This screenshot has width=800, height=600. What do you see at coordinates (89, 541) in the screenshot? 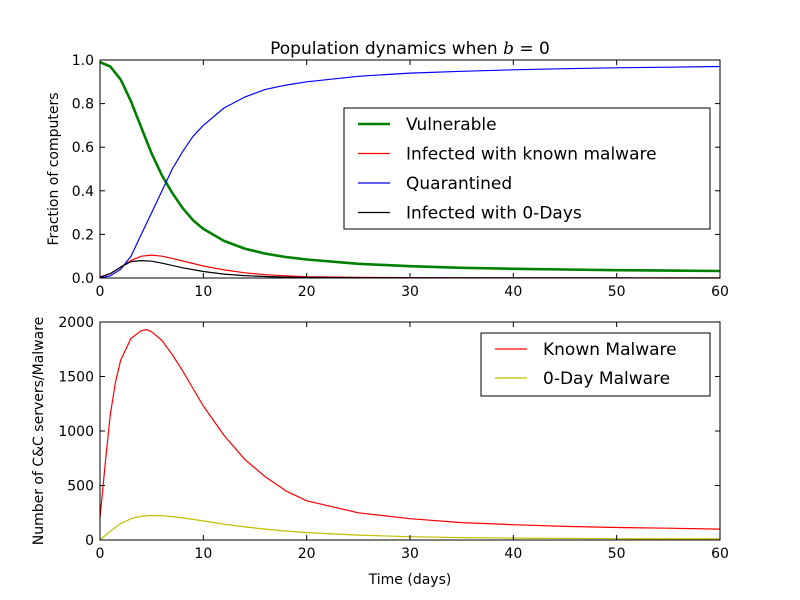
I see `y-tick-label: 0` at bounding box center [89, 541].